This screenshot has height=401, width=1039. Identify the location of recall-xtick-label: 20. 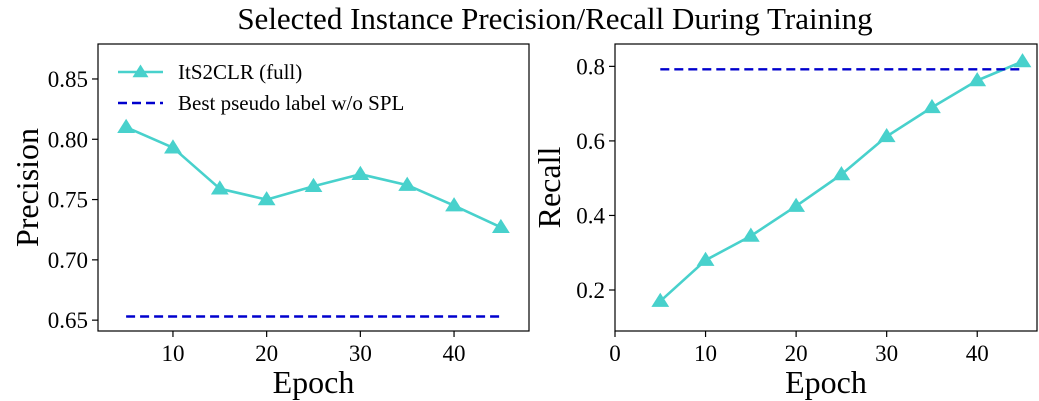
(796, 353).